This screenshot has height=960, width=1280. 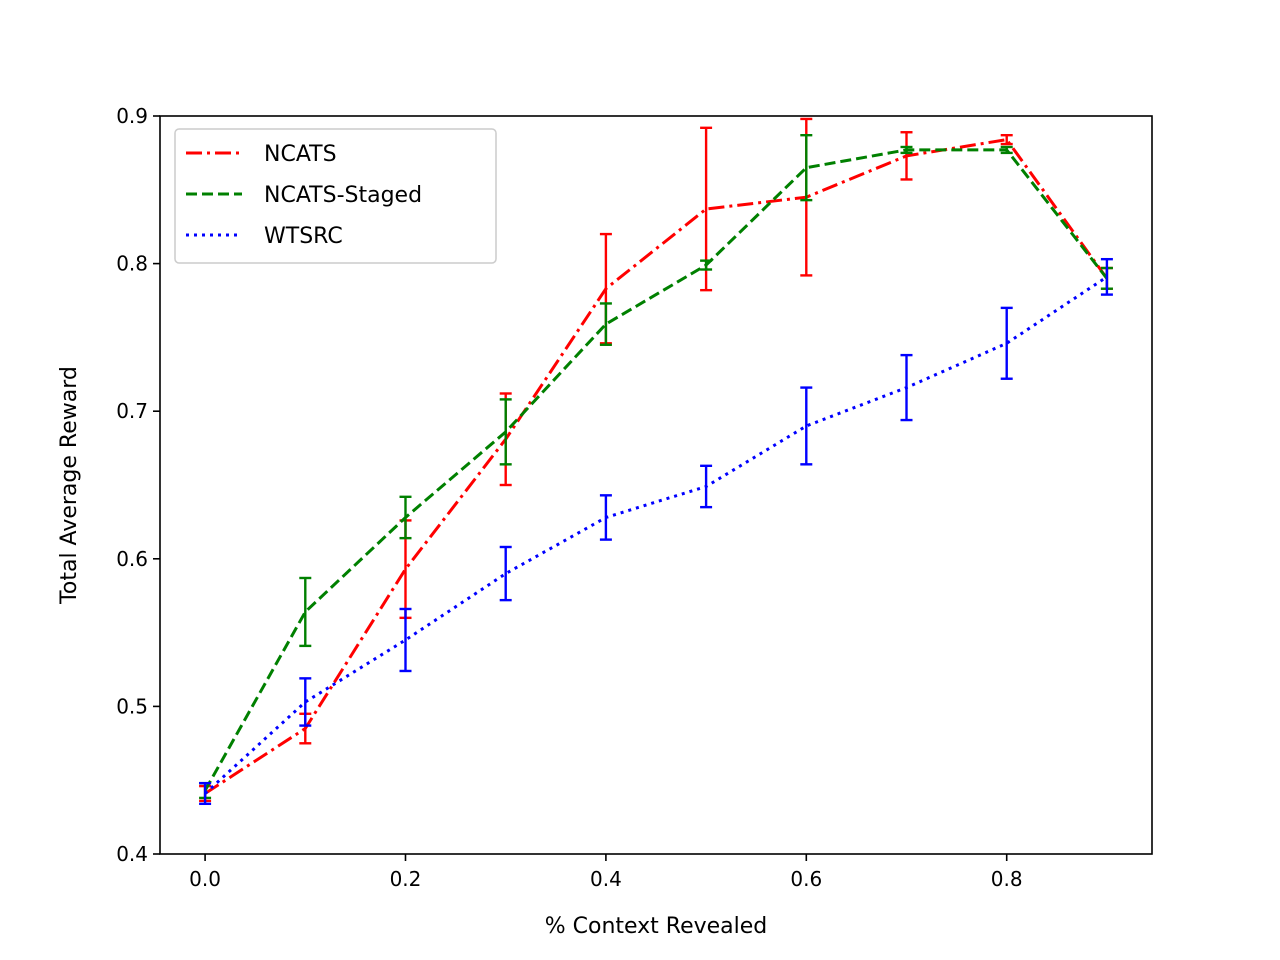 I want to click on legend-item-ncats-staged: NCATS-Staged, so click(x=304, y=195).